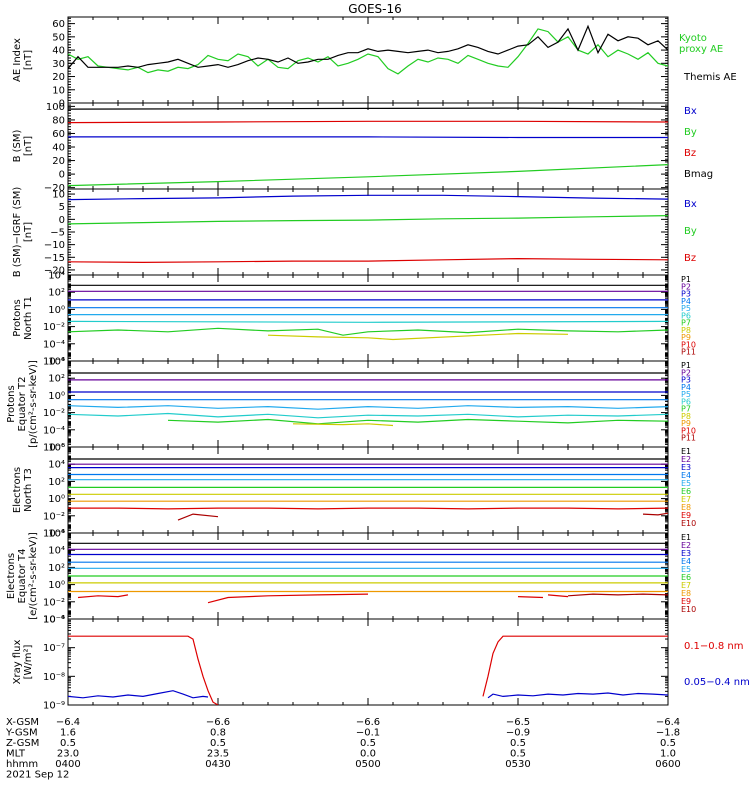  I want to click on y-tick-label: 10⁶, so click(56, 448).